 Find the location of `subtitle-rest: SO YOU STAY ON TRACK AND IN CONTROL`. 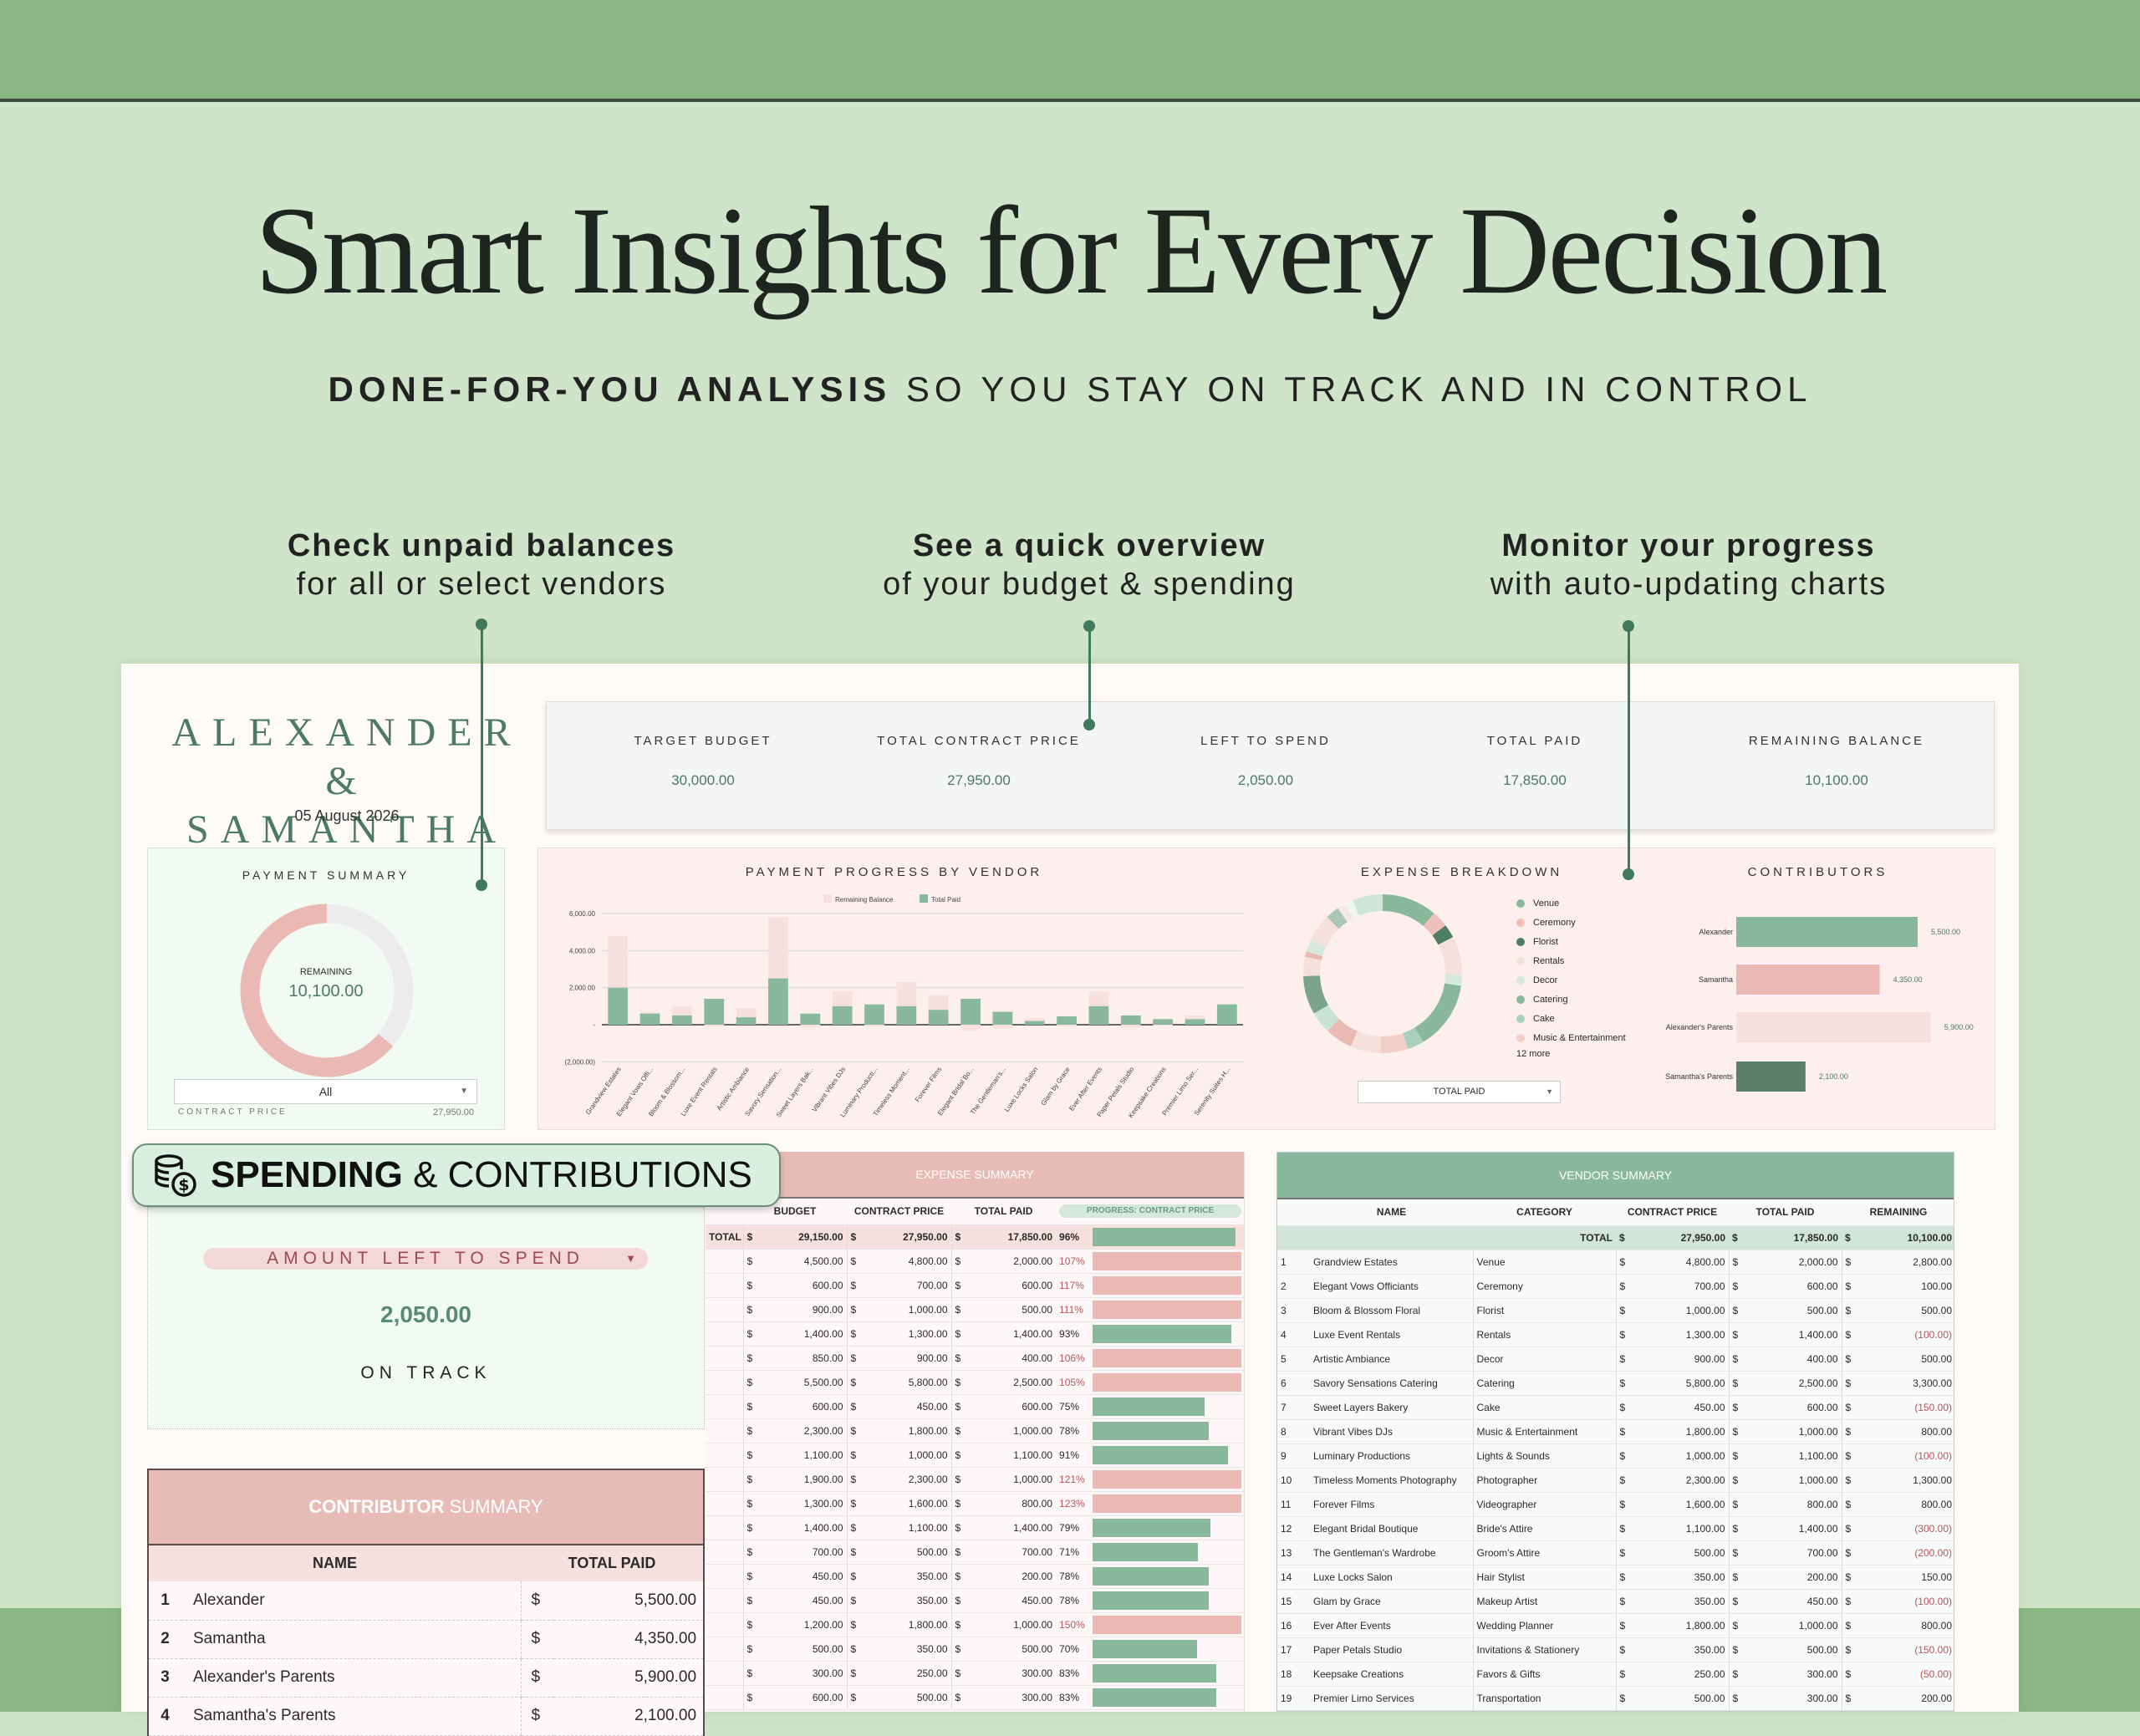

subtitle-rest: SO YOU STAY ON TRACK AND IN CONTROL is located at coordinates (1358, 389).